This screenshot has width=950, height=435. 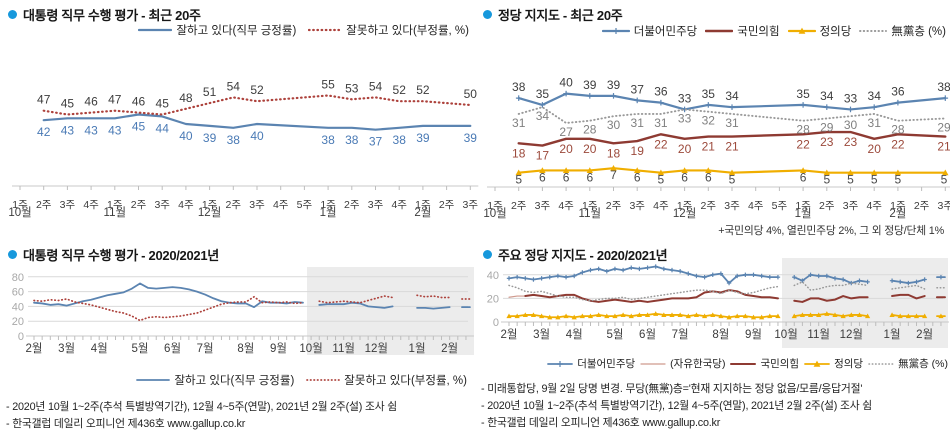 What do you see at coordinates (543, 116) in the screenshot?
I see `data-label: 34` at bounding box center [543, 116].